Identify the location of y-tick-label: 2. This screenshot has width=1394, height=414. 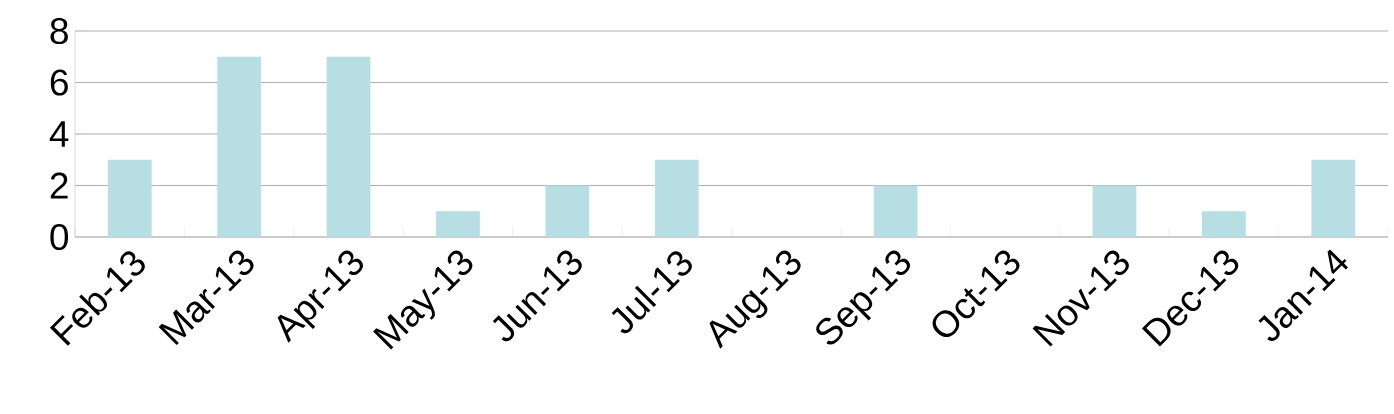
(59, 185).